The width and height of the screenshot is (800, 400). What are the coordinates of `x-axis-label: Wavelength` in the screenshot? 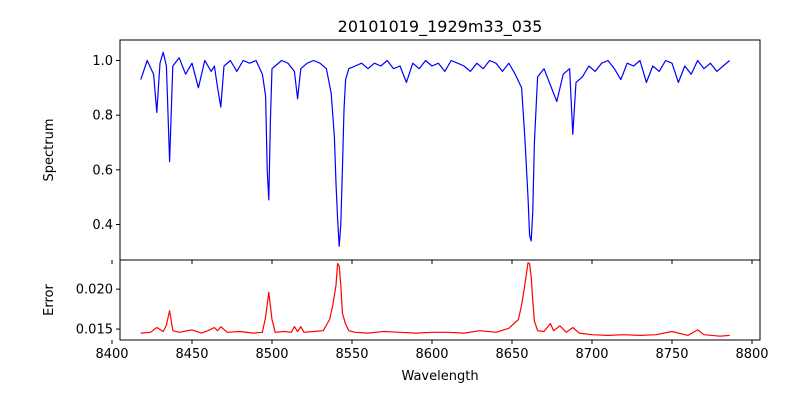 It's located at (439, 376).